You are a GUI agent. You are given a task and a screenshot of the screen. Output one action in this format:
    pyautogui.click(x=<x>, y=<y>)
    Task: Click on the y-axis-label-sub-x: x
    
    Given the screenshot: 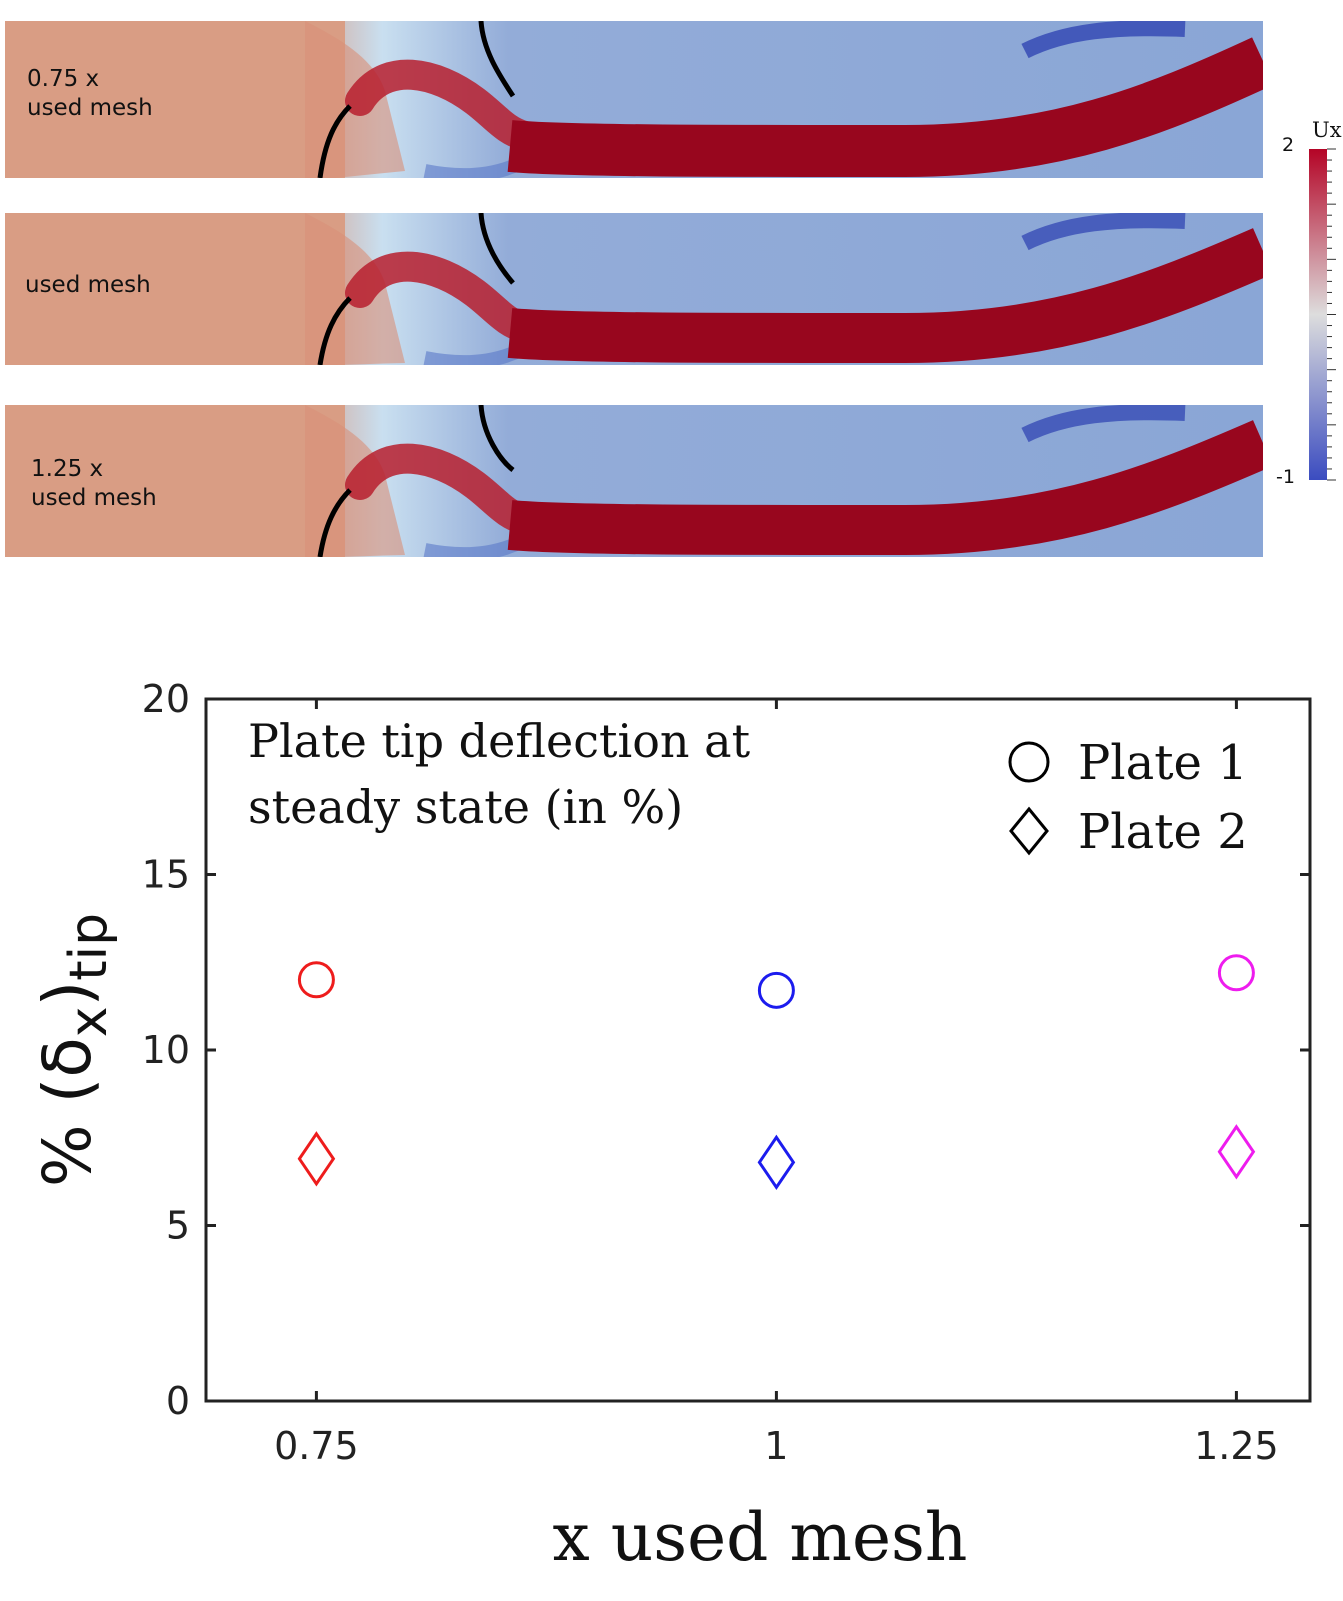 What is the action you would take?
    pyautogui.click(x=89, y=1021)
    